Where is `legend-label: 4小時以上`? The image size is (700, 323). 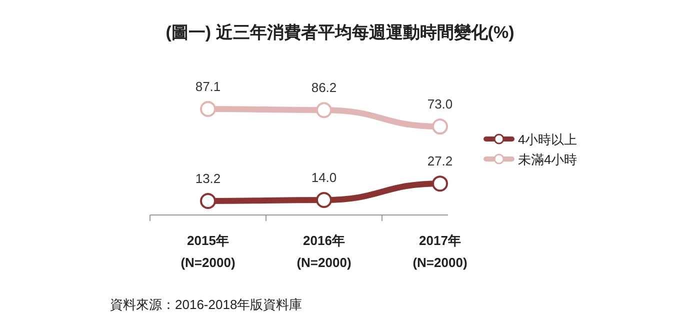 legend-label: 4小時以上 is located at coordinates (548, 139).